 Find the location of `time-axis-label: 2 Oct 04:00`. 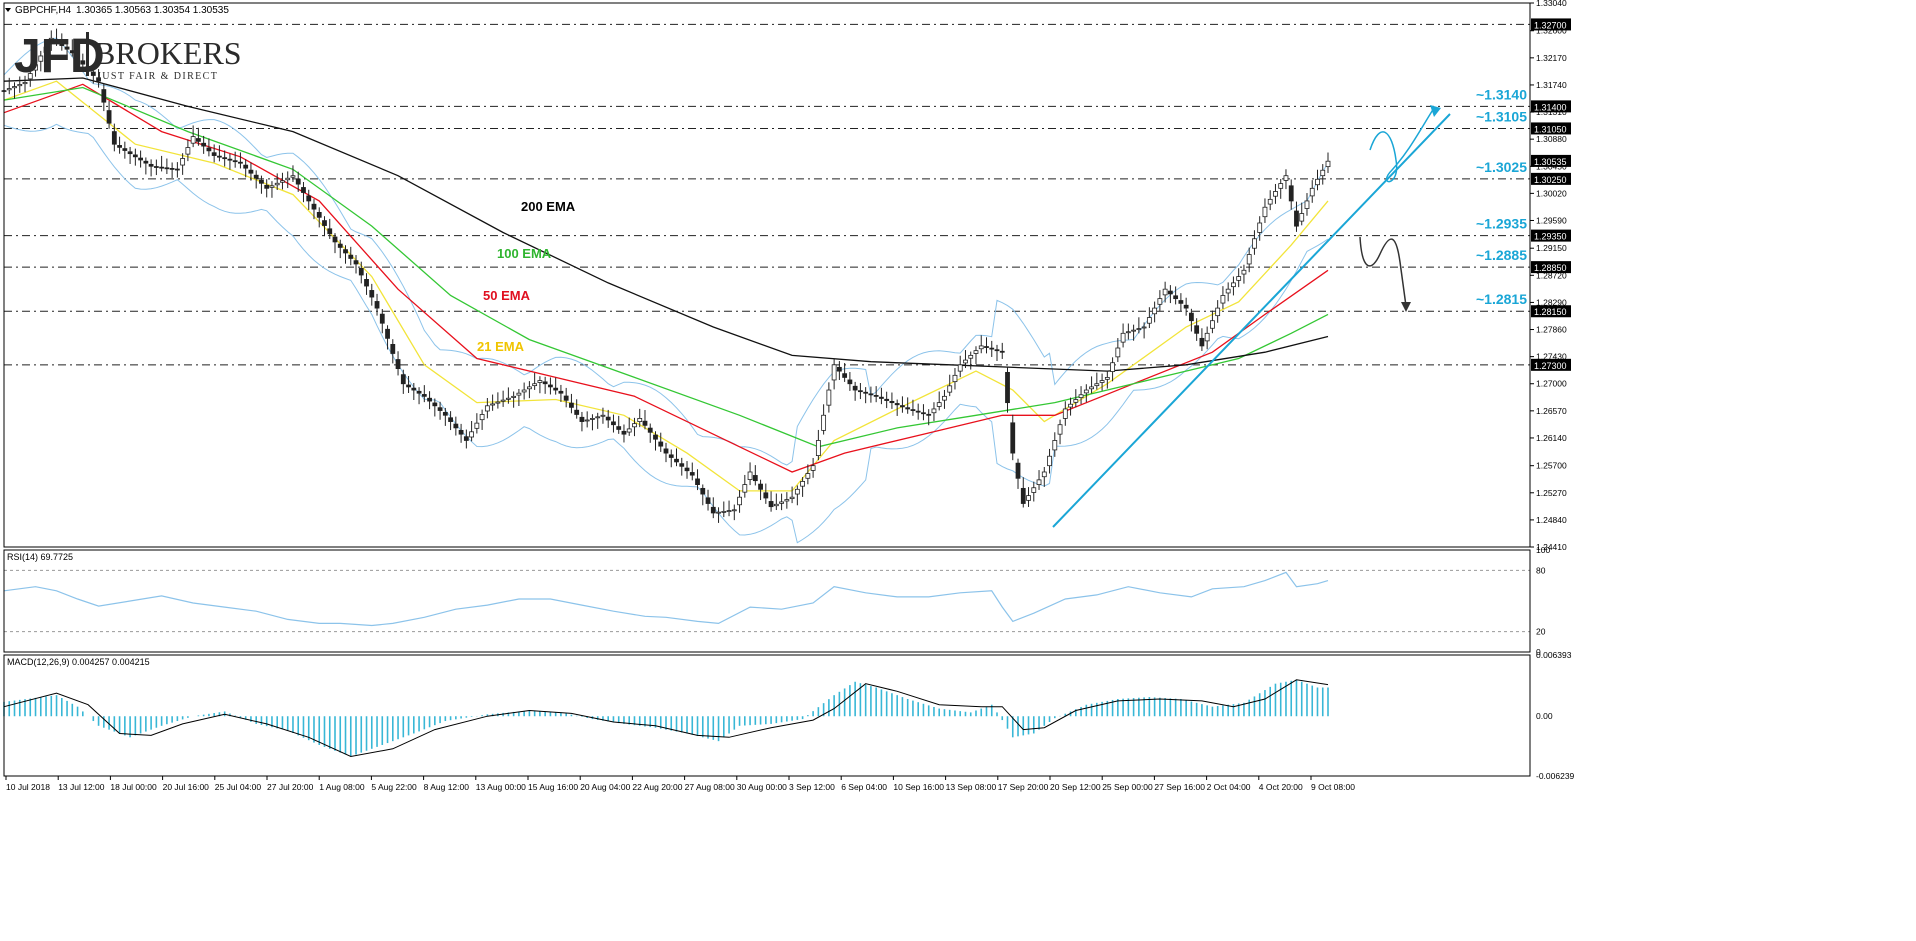

time-axis-label: 2 Oct 04:00 is located at coordinates (1229, 787).